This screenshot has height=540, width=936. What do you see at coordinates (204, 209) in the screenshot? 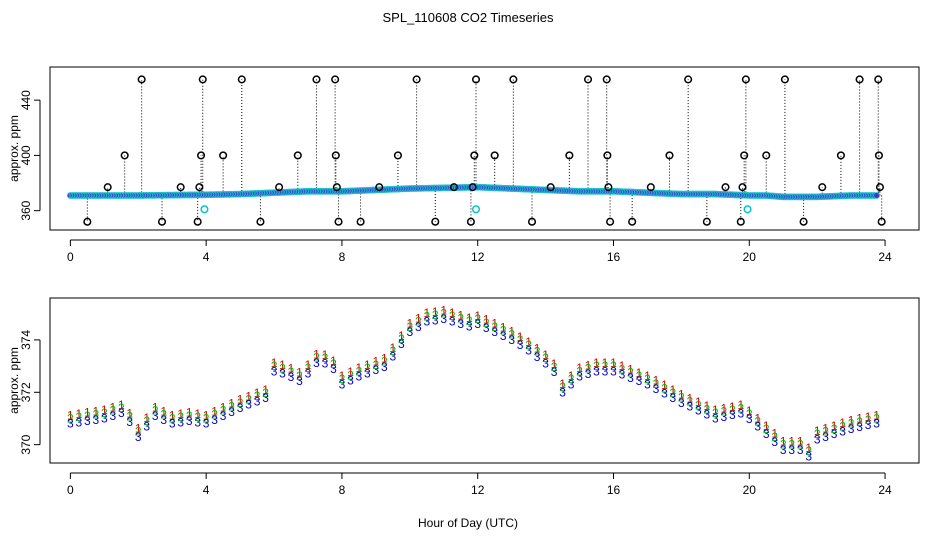
I see `cyan-point` at bounding box center [204, 209].